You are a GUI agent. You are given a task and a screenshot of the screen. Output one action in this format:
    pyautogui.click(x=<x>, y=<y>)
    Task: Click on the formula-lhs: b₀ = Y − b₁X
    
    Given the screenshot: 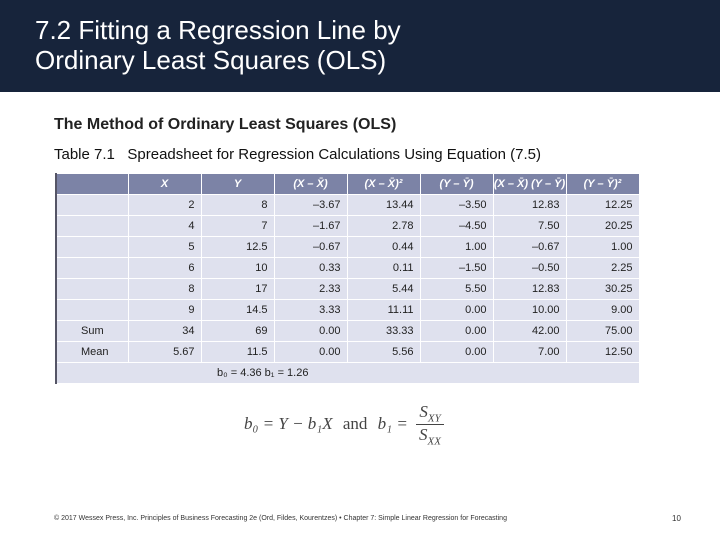 What is the action you would take?
    pyautogui.click(x=288, y=423)
    